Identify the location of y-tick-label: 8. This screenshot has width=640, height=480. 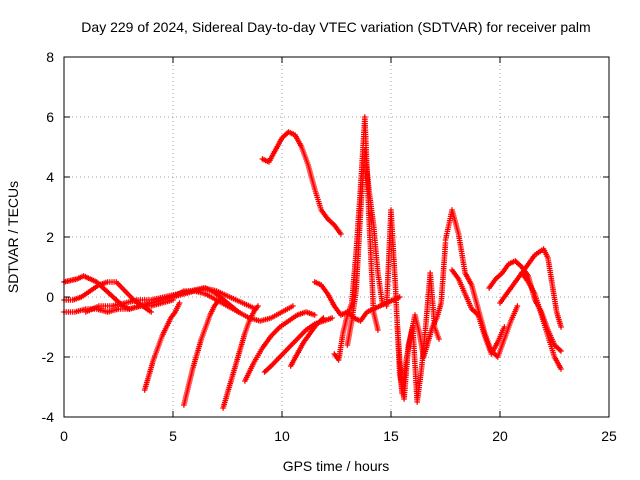
(50, 57).